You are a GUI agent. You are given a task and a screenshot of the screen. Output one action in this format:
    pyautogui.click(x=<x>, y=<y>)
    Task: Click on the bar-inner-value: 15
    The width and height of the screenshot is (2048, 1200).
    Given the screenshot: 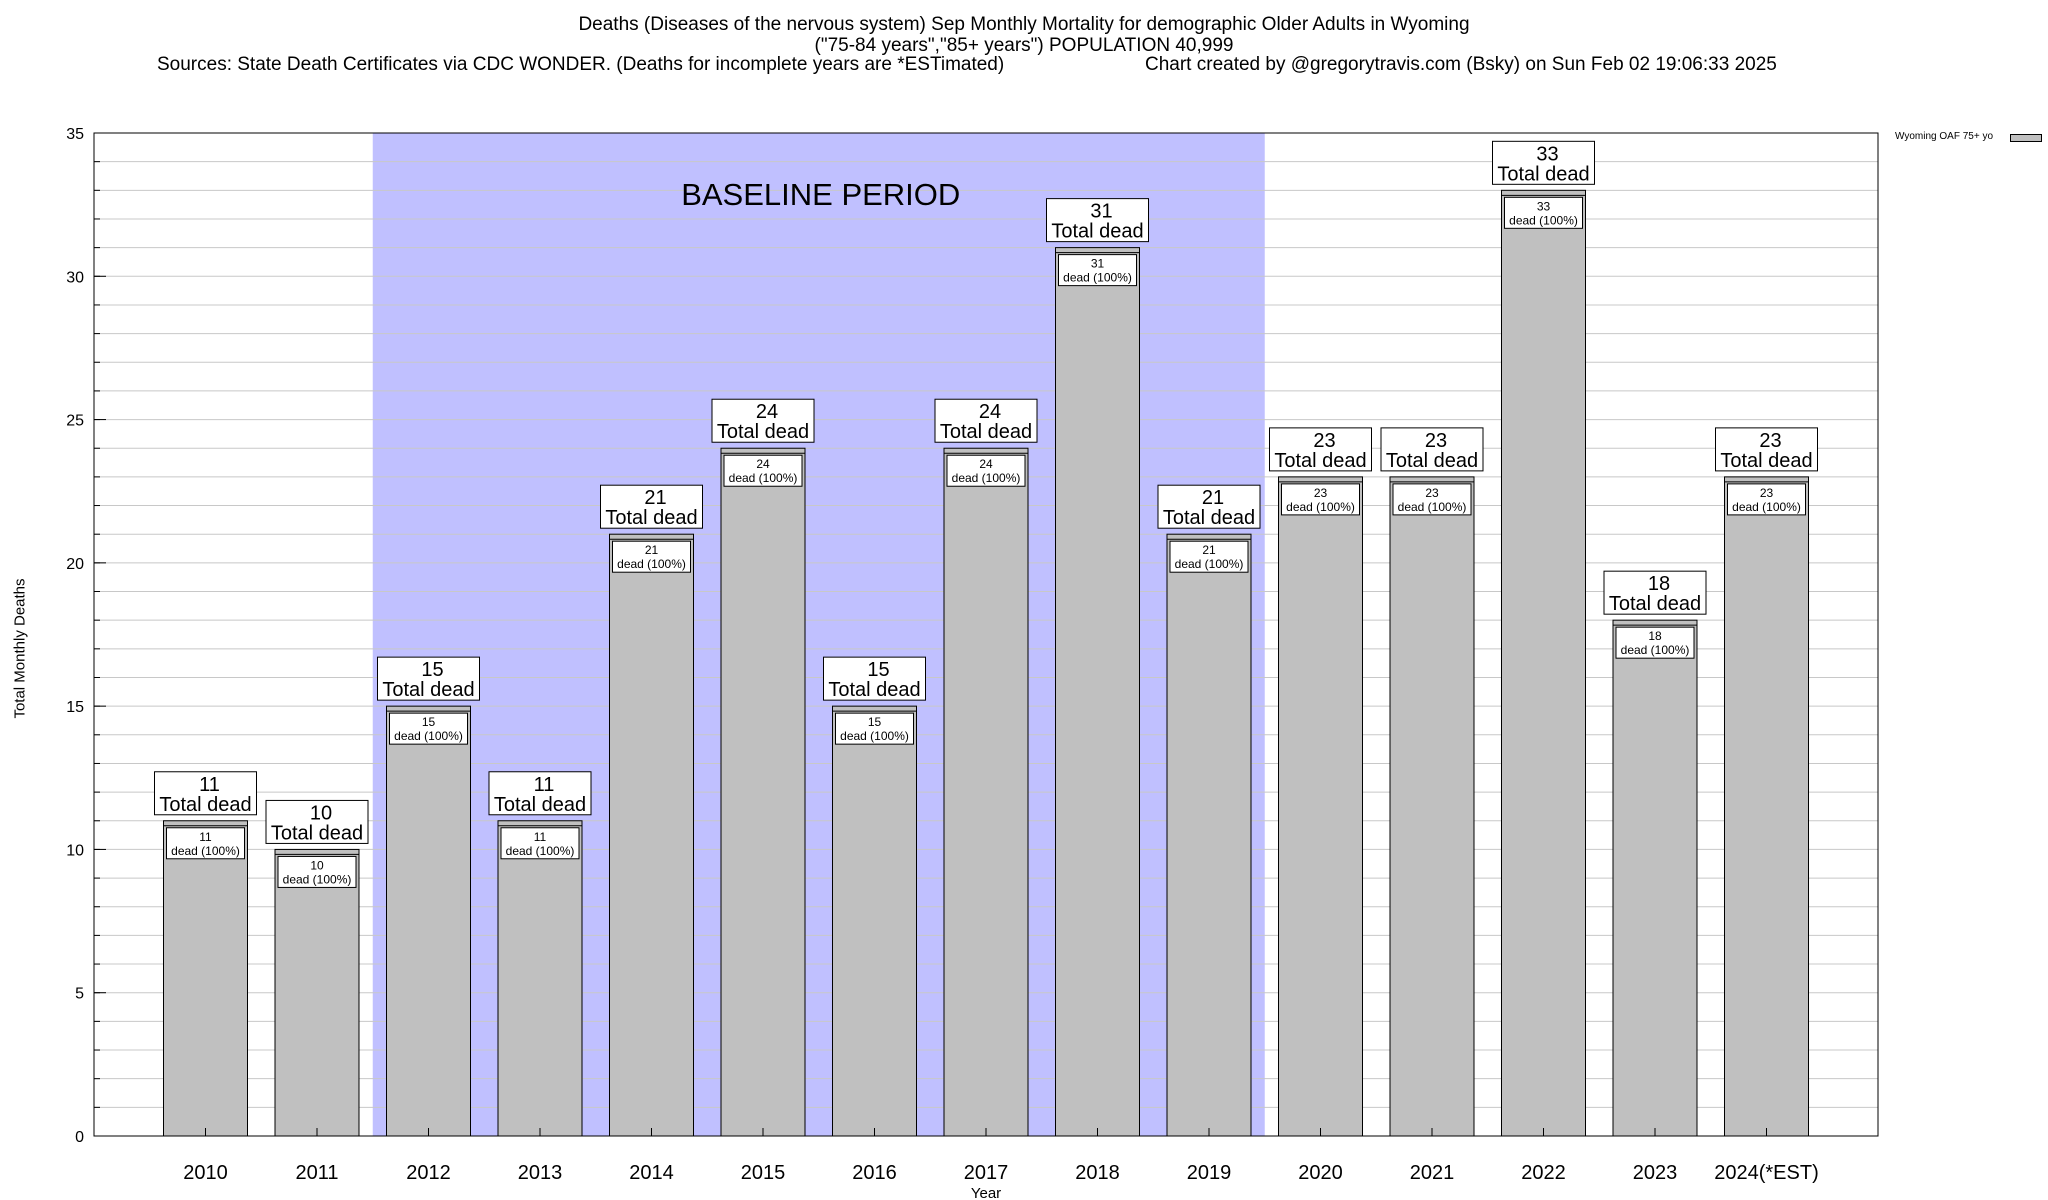 What is the action you would take?
    pyautogui.click(x=875, y=722)
    